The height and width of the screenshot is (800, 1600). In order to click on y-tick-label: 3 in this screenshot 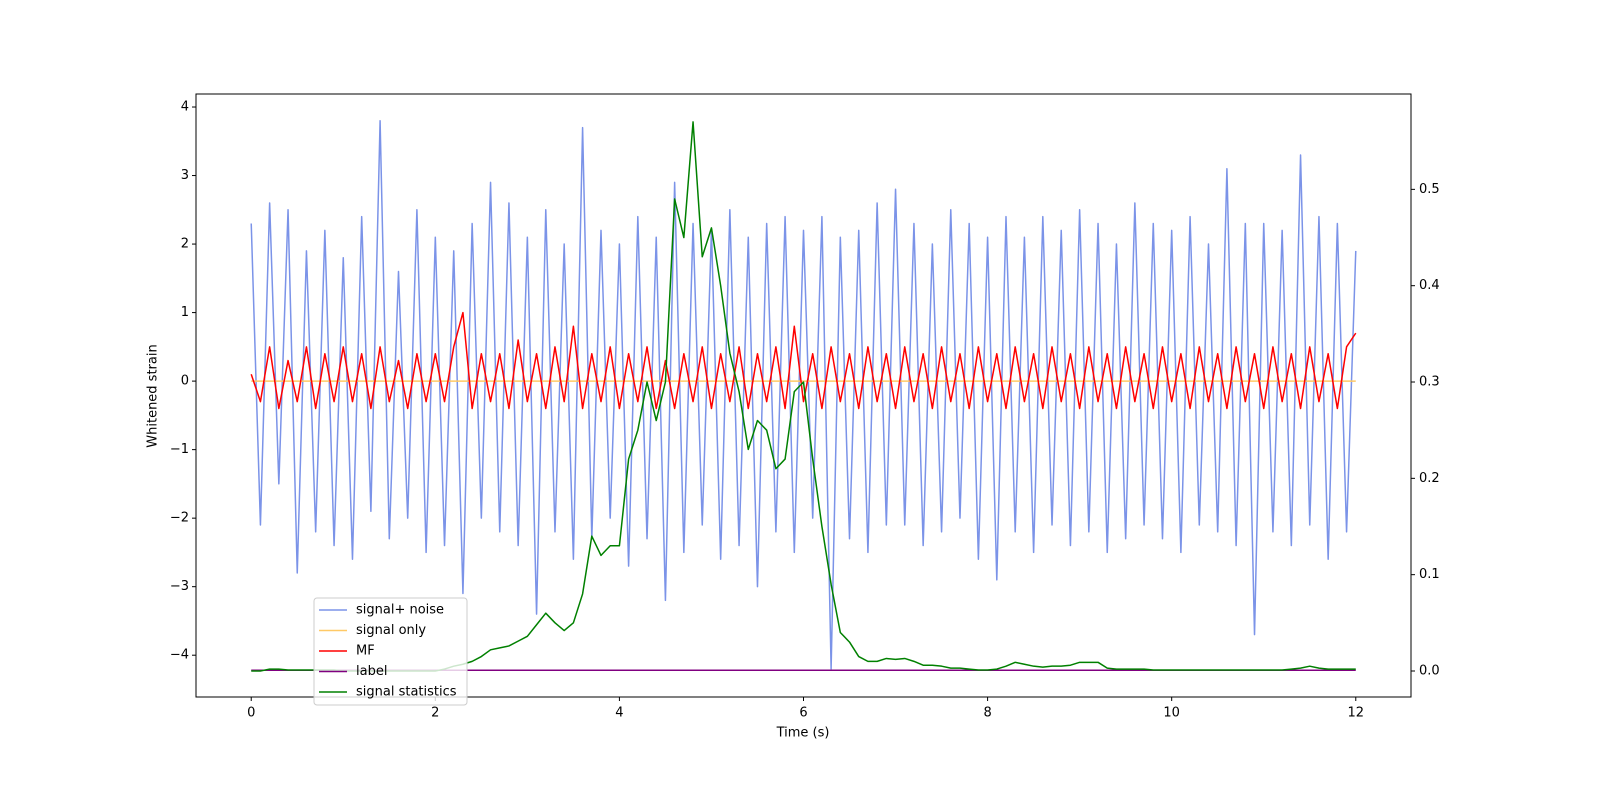, I will do `click(185, 175)`.